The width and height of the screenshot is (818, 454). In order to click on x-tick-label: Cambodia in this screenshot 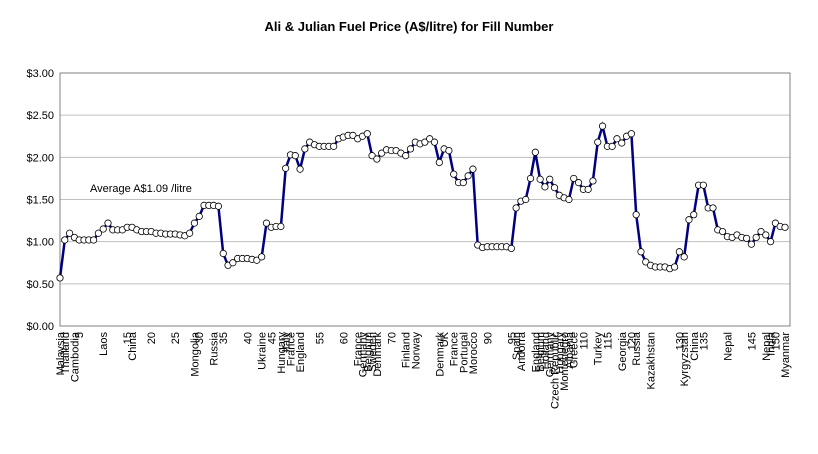, I will do `click(75, 356)`.